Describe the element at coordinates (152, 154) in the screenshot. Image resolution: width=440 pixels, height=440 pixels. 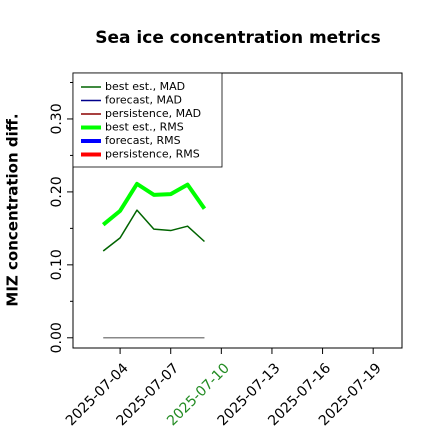
I see `legend-label: persistence, RMS` at that location.